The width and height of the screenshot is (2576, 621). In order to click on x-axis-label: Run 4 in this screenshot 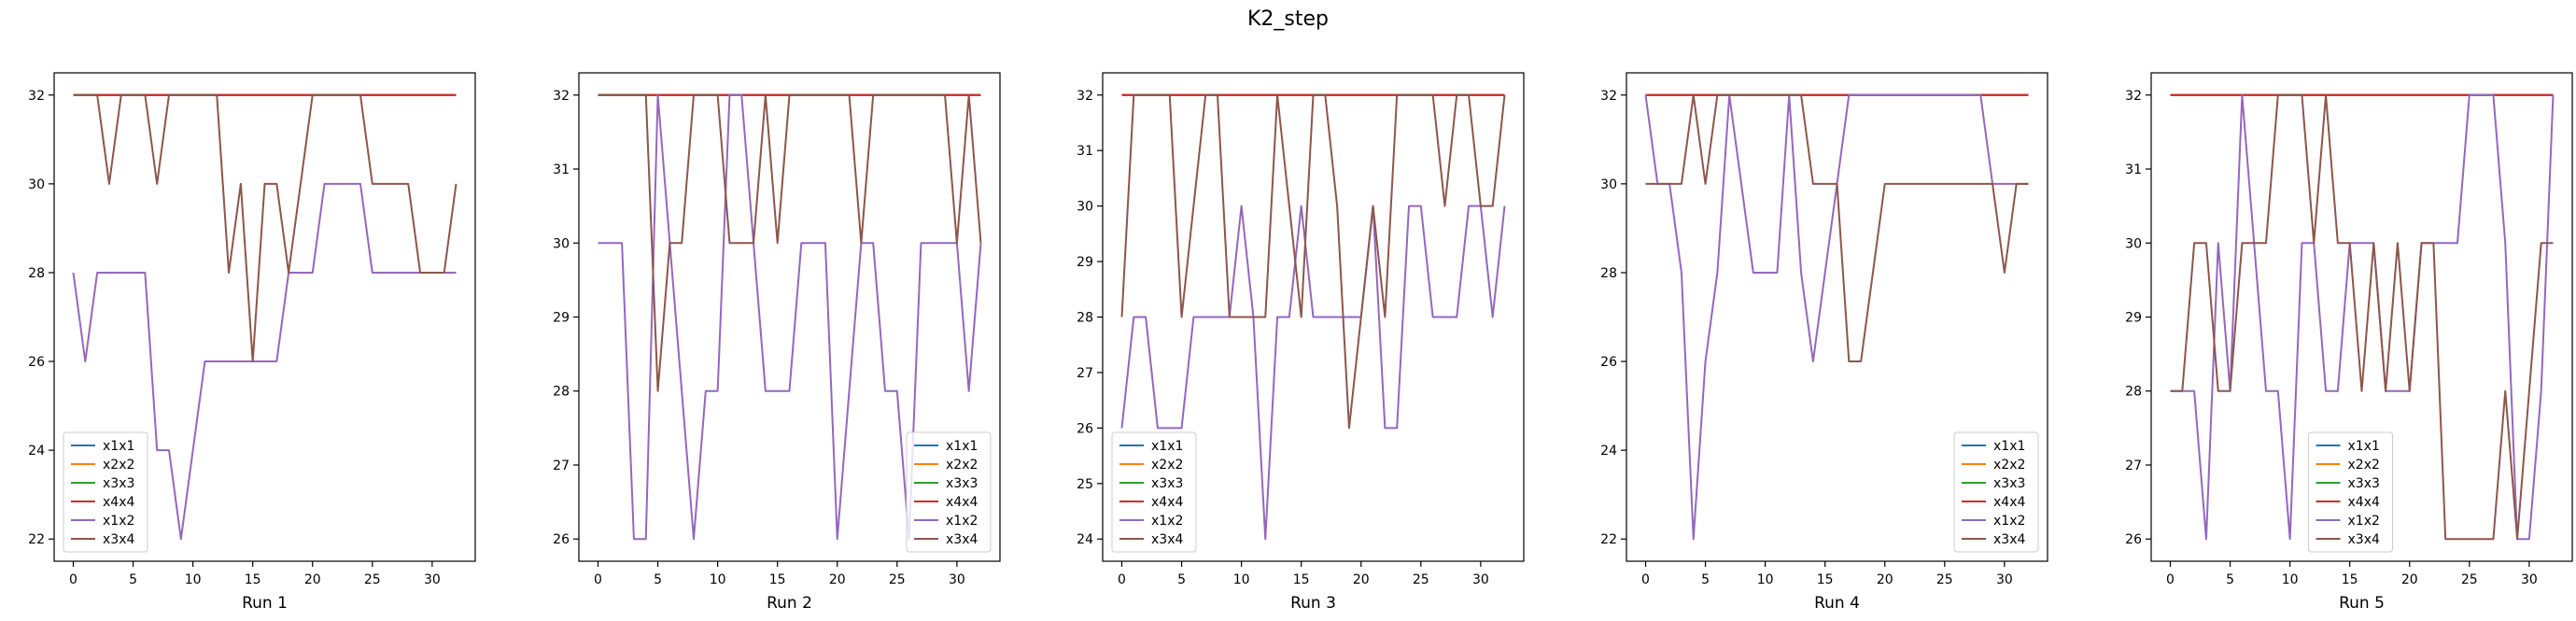, I will do `click(1837, 604)`.